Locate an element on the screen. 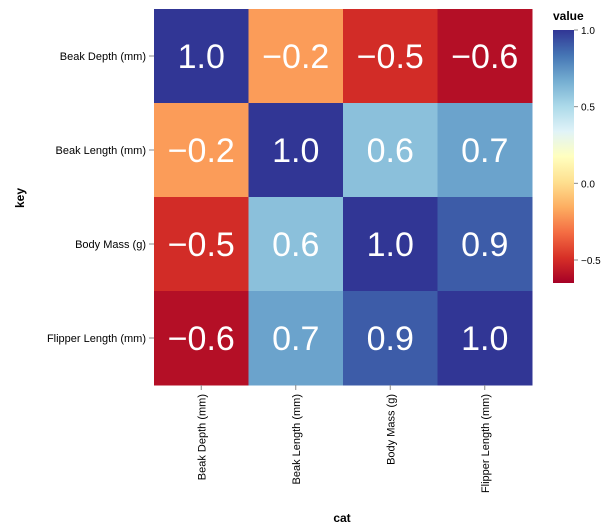 Image resolution: width=610 pixels, height=529 pixels. y-tick-label: Beak Length (mm) is located at coordinates (101, 151).